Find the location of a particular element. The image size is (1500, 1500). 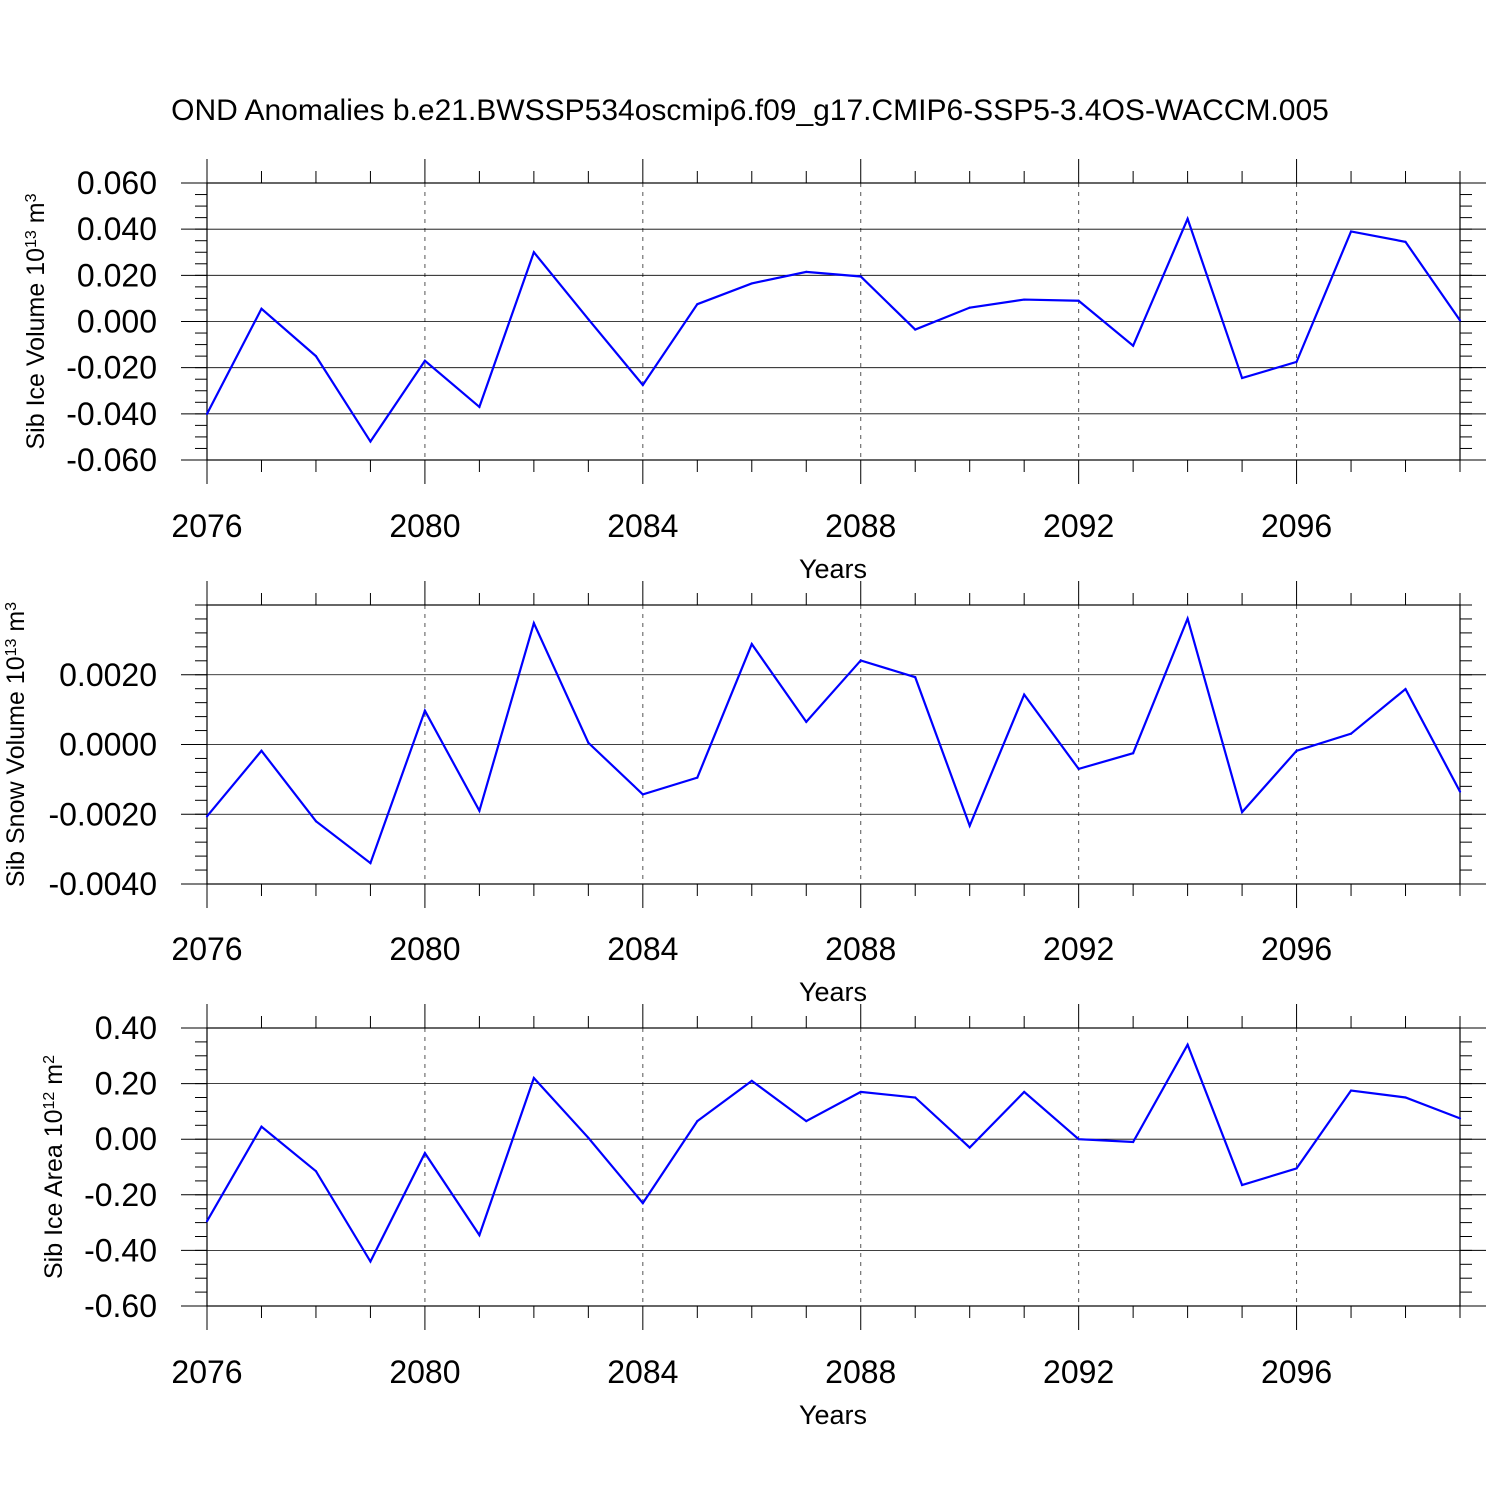

series-line-snow-volume is located at coordinates (833, 740).